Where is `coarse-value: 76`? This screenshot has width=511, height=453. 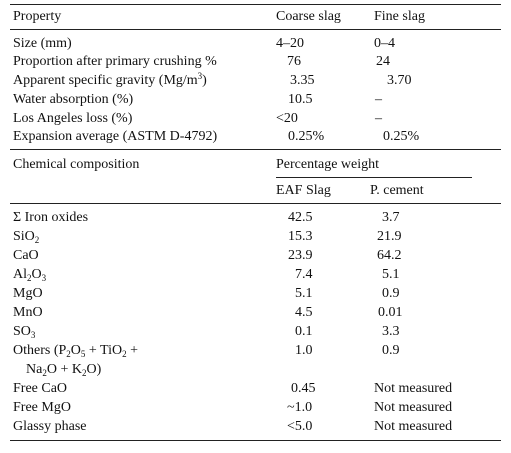 coarse-value: 76 is located at coordinates (294, 61).